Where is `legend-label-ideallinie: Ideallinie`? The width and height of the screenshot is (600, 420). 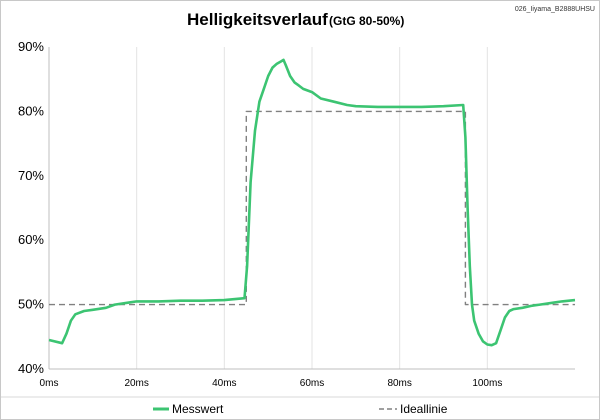
legend-label-ideallinie: Ideallinie is located at coordinates (424, 409).